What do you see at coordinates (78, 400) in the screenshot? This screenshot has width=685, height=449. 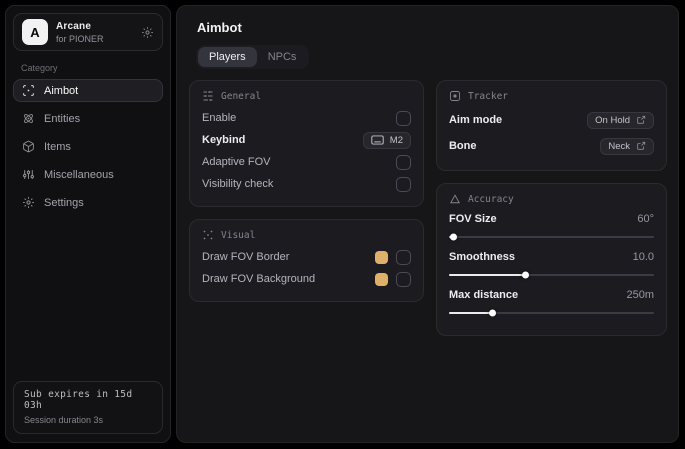 I see `sub-expiry-text: Sub expires in 15d 03h` at bounding box center [78, 400].